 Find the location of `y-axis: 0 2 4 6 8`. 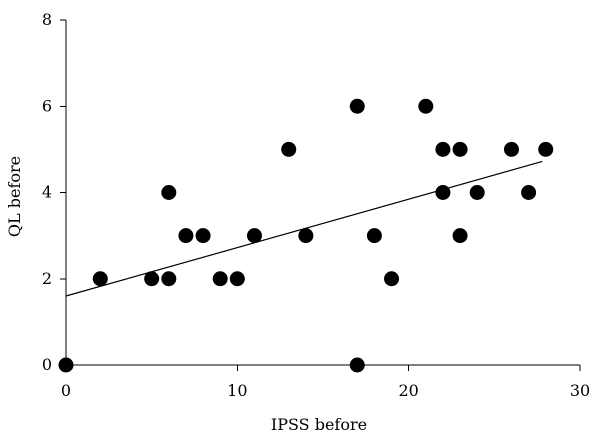

y-axis: 0 2 4 6 8 is located at coordinates (54, 192).